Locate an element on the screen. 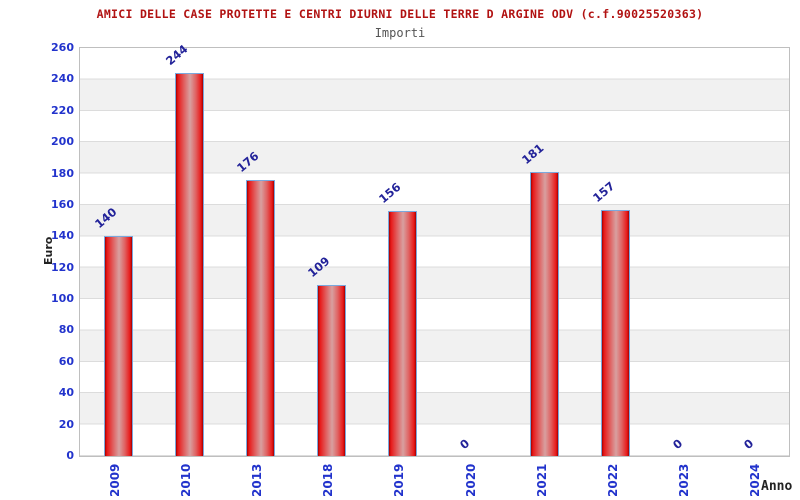 This screenshot has height=500, width=800. y-tick-label: 260 is located at coordinates (62, 47).